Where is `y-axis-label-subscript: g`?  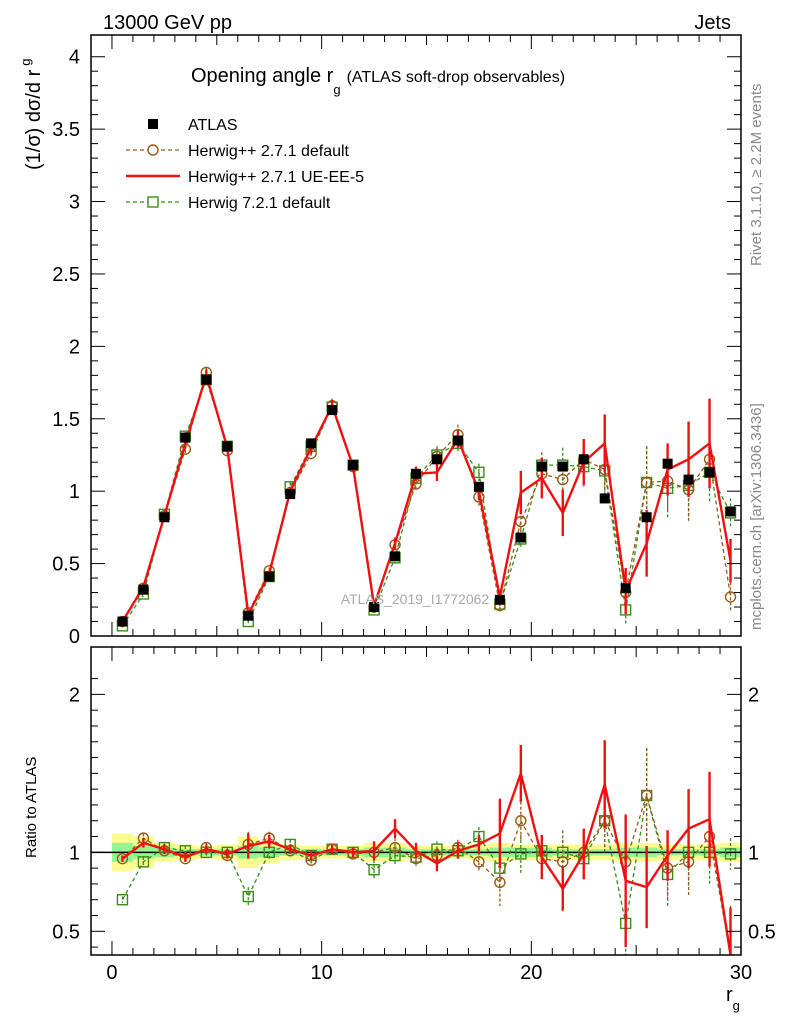 y-axis-label-subscript: g is located at coordinates (25, 62).